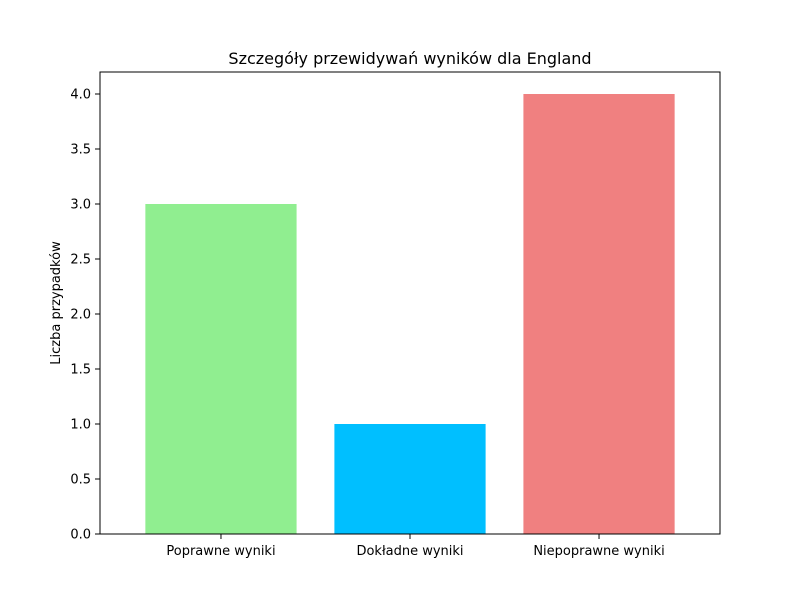 This screenshot has height=600, width=800. I want to click on bar-dokładne-wyniki, so click(410, 479).